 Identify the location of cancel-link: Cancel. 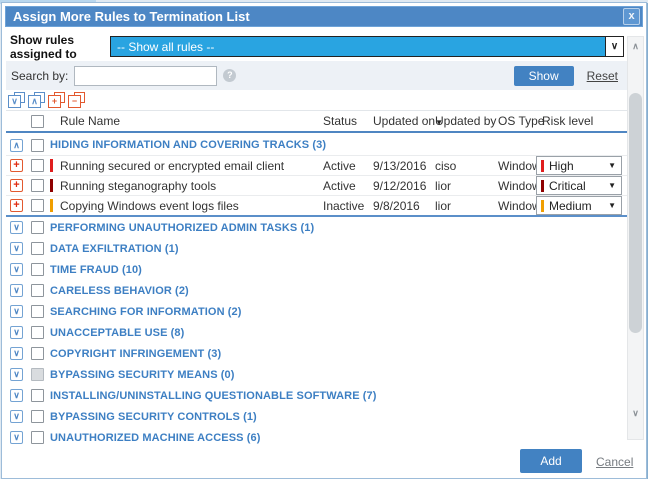
(615, 462).